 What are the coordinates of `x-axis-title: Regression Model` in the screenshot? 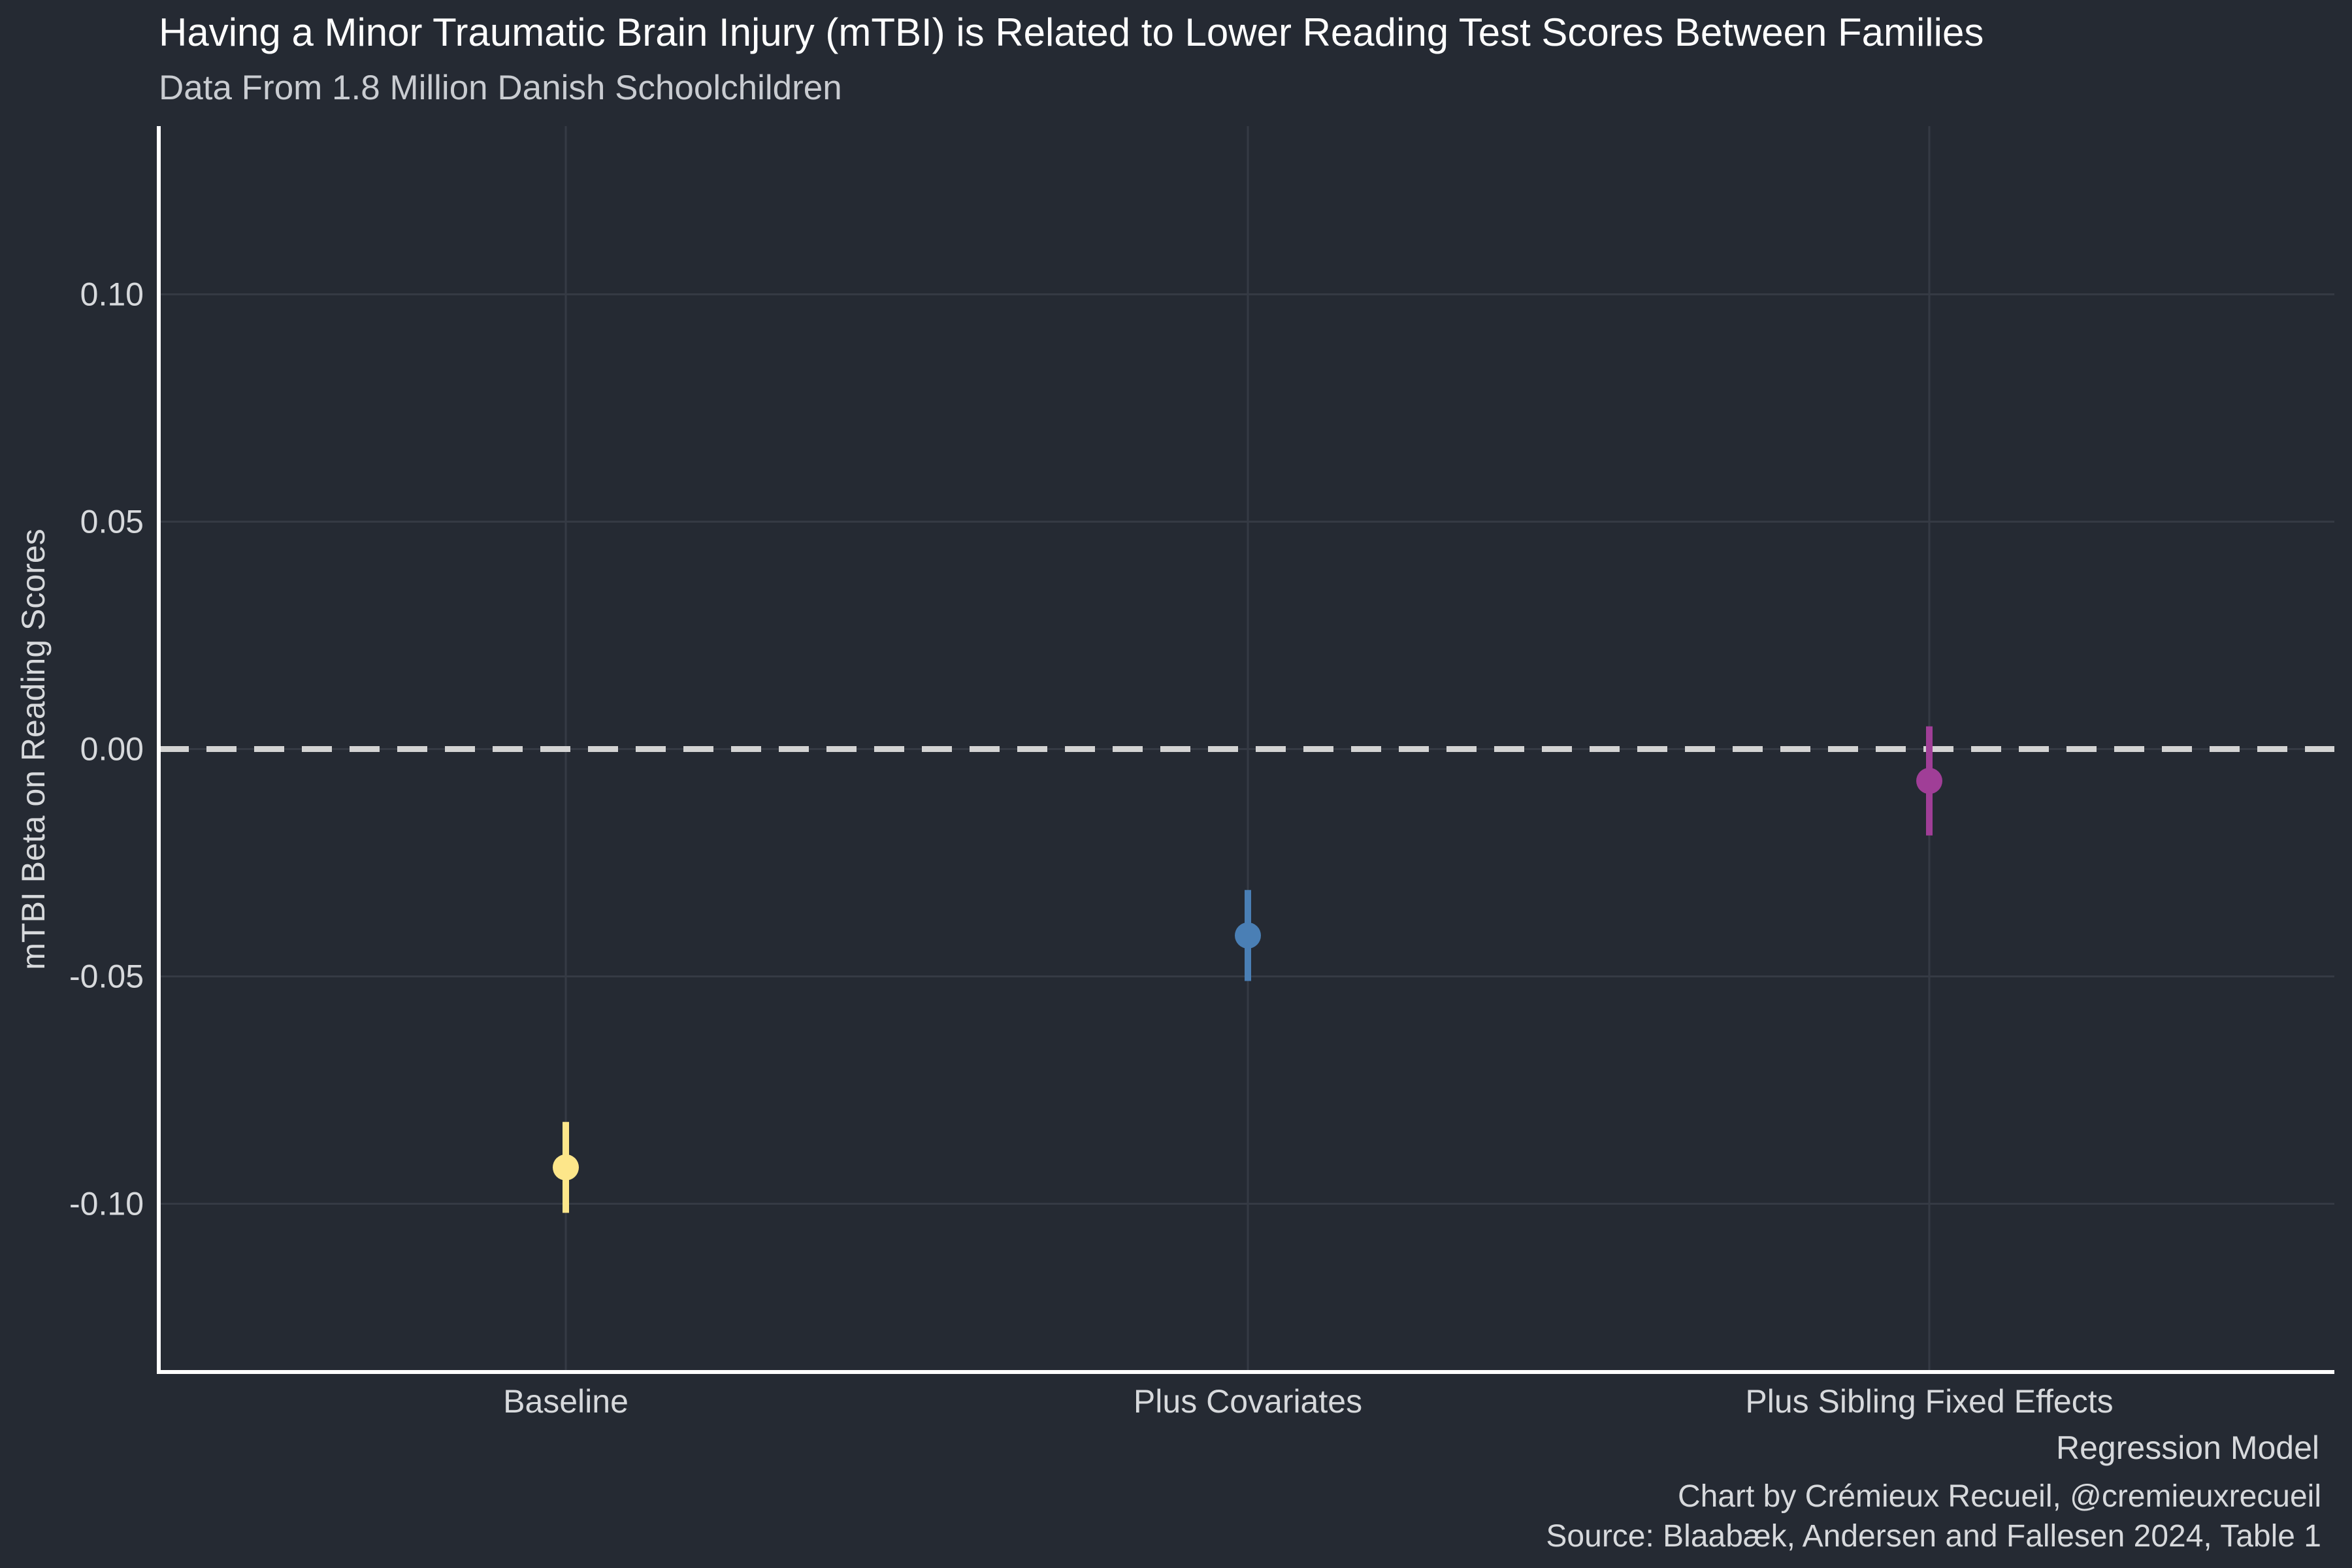 It's located at (2187, 1447).